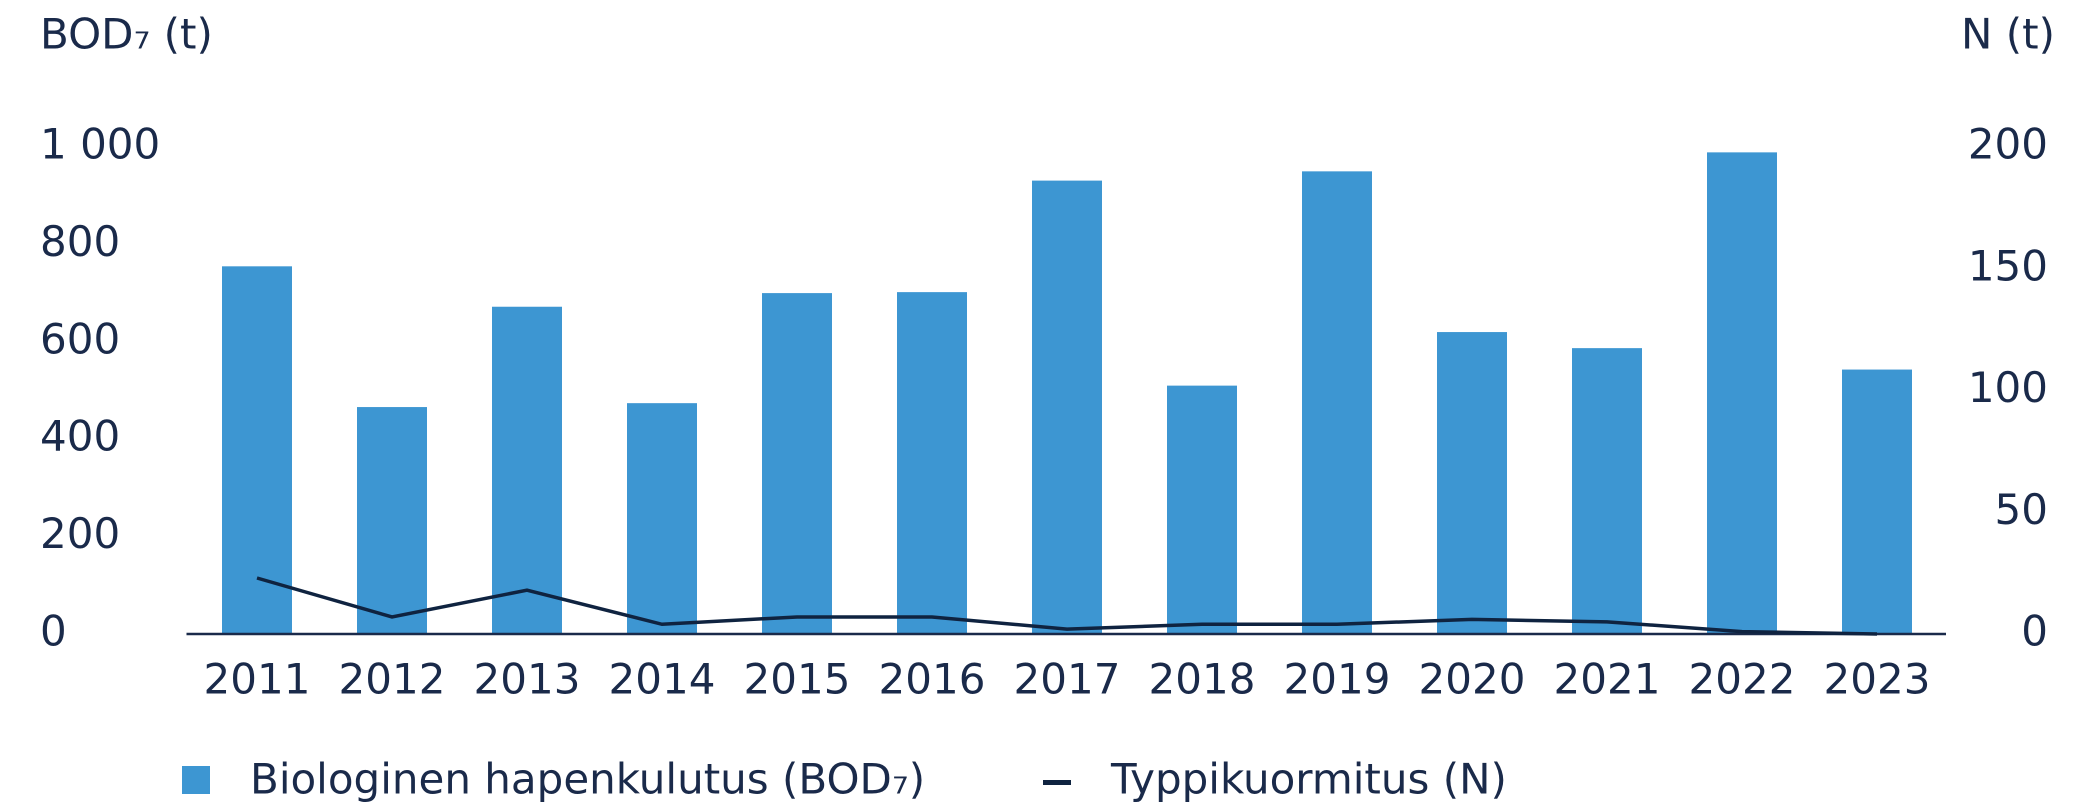 This screenshot has height=807, width=2091. Describe the element at coordinates (2008, 144) in the screenshot. I see `y2-tick-label: 200` at that location.